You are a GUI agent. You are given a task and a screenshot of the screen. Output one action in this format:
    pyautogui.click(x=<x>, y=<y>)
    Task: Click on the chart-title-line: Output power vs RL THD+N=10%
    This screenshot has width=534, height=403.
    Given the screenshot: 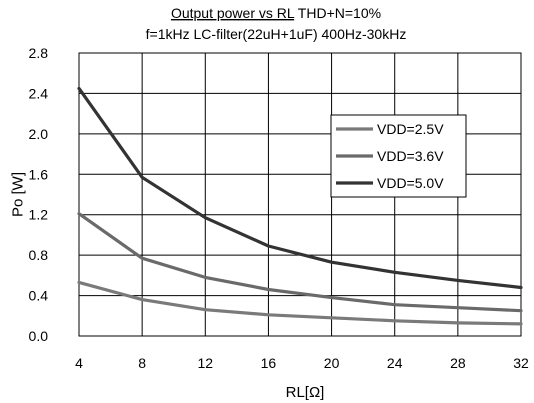 What is the action you would take?
    pyautogui.click(x=276, y=13)
    